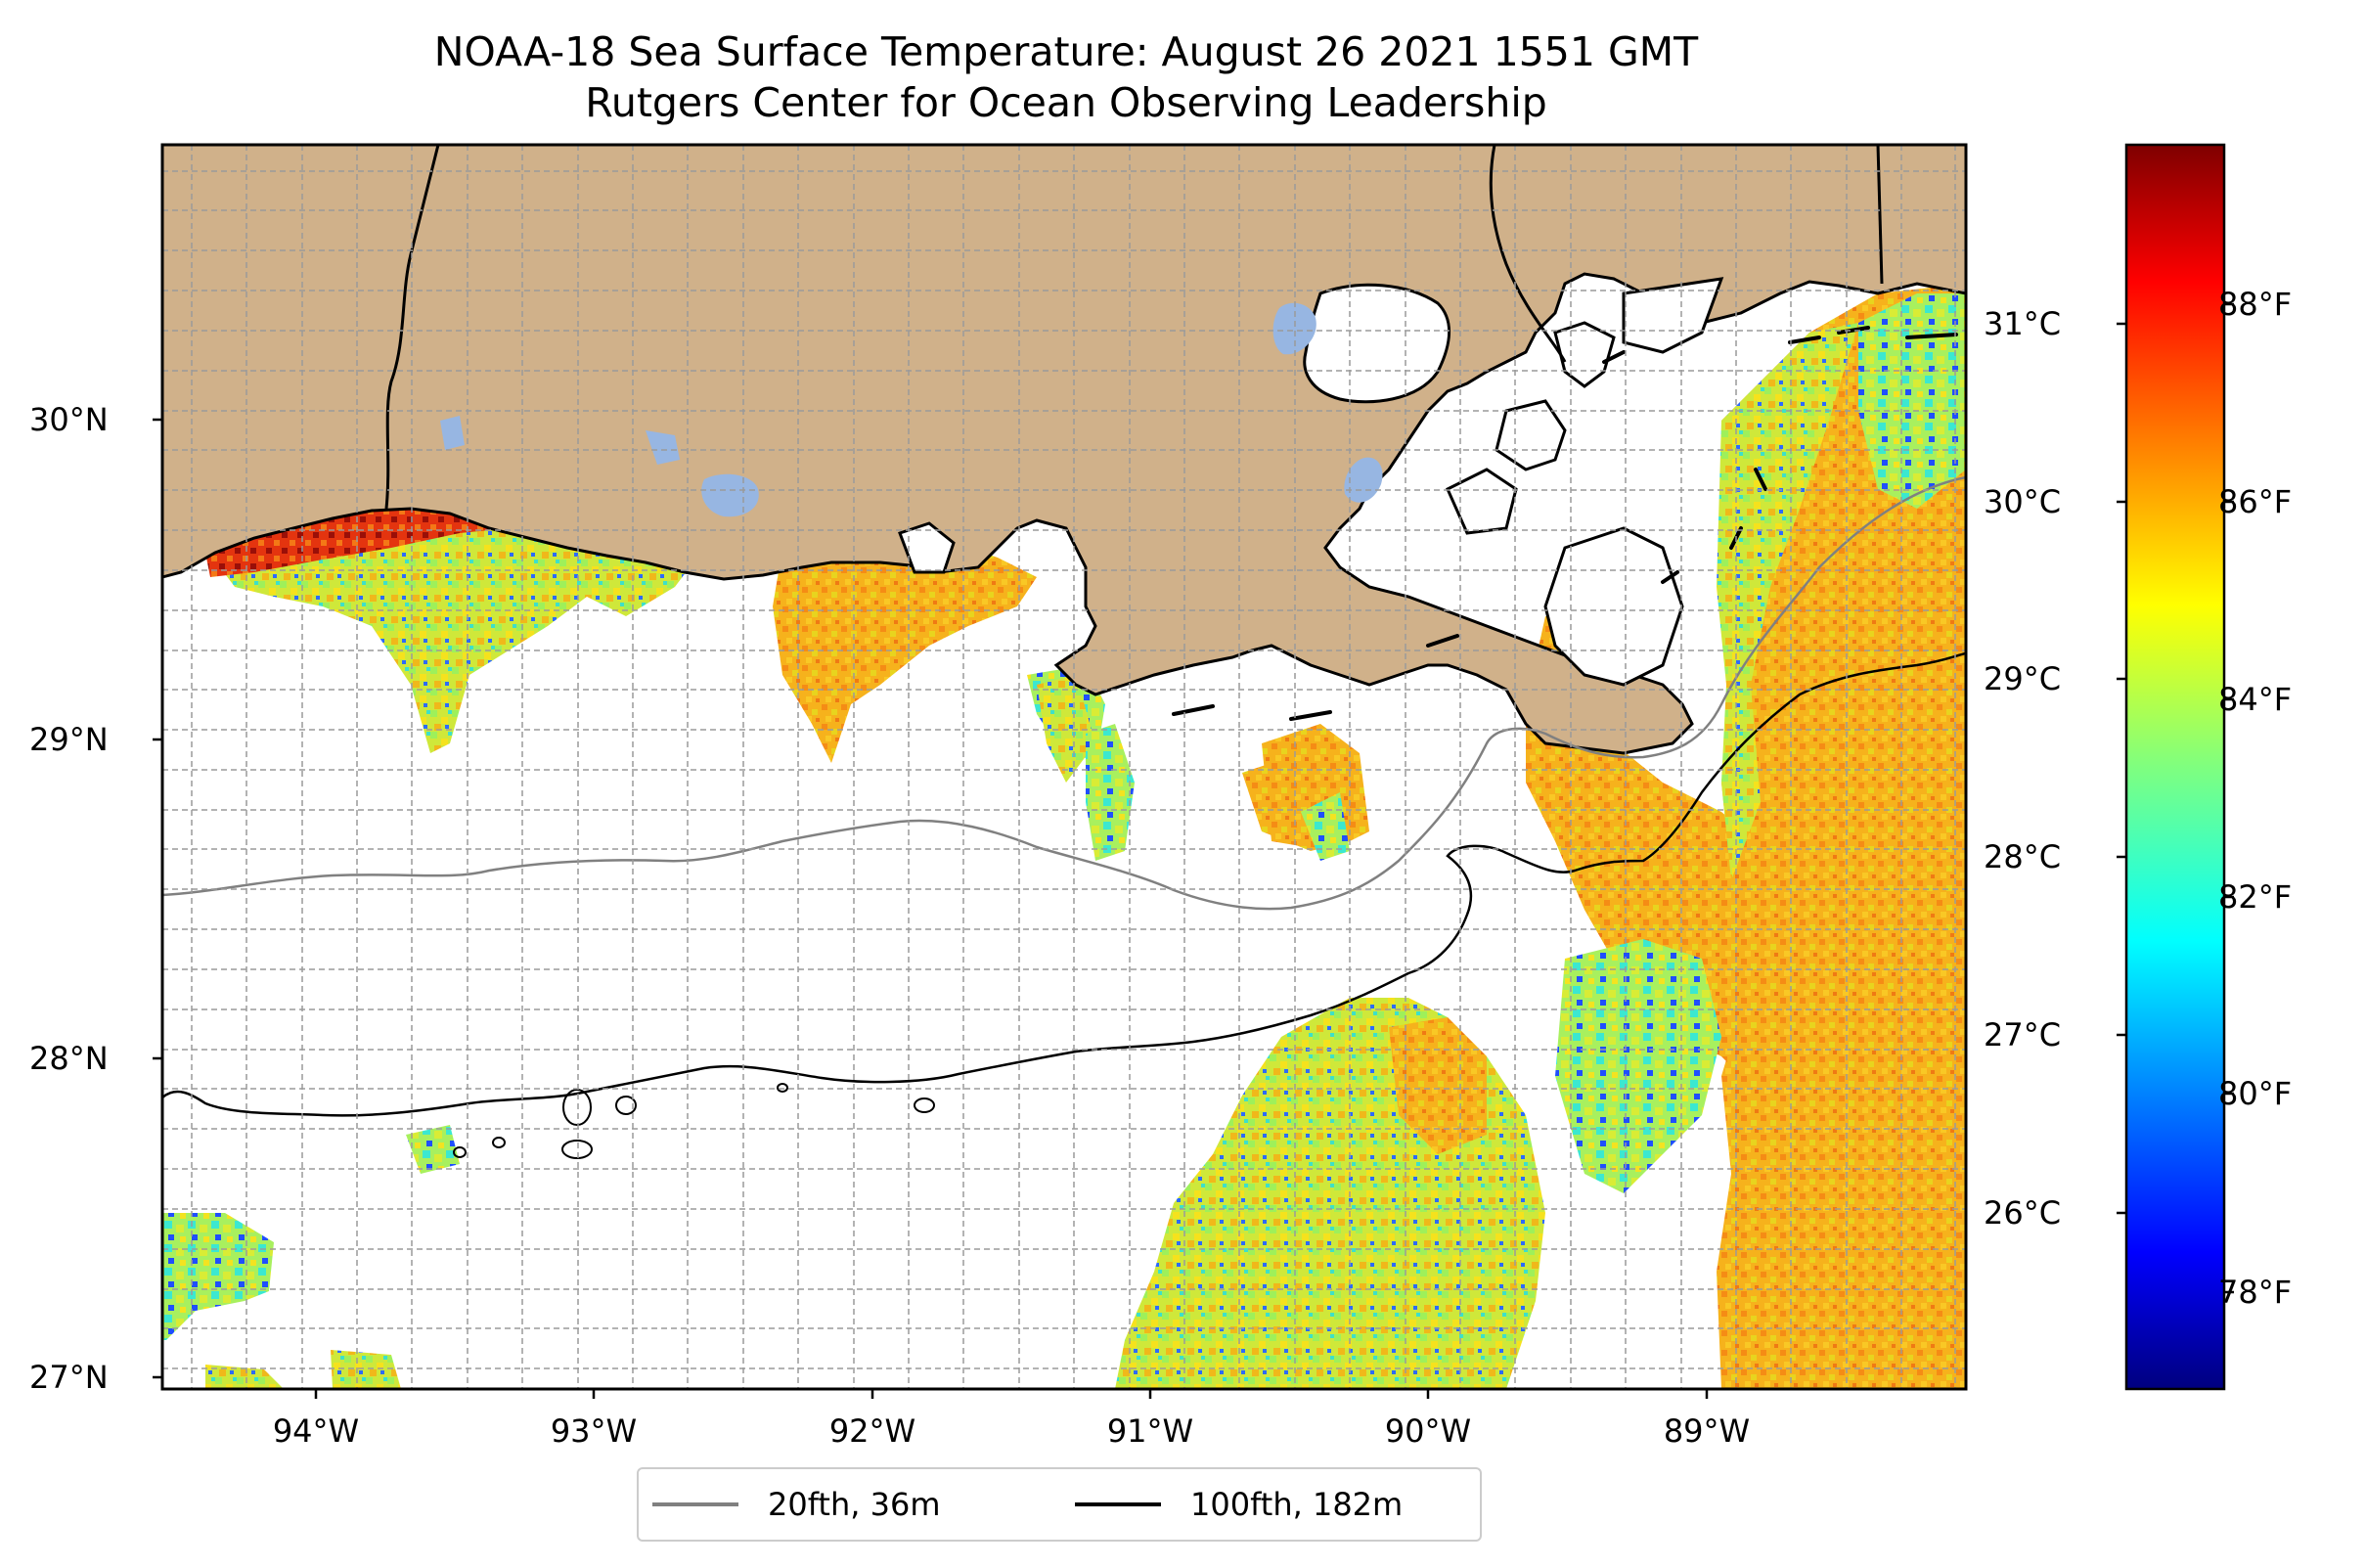  What do you see at coordinates (2175, 798) in the screenshot?
I see `colorbar-ticks` at bounding box center [2175, 798].